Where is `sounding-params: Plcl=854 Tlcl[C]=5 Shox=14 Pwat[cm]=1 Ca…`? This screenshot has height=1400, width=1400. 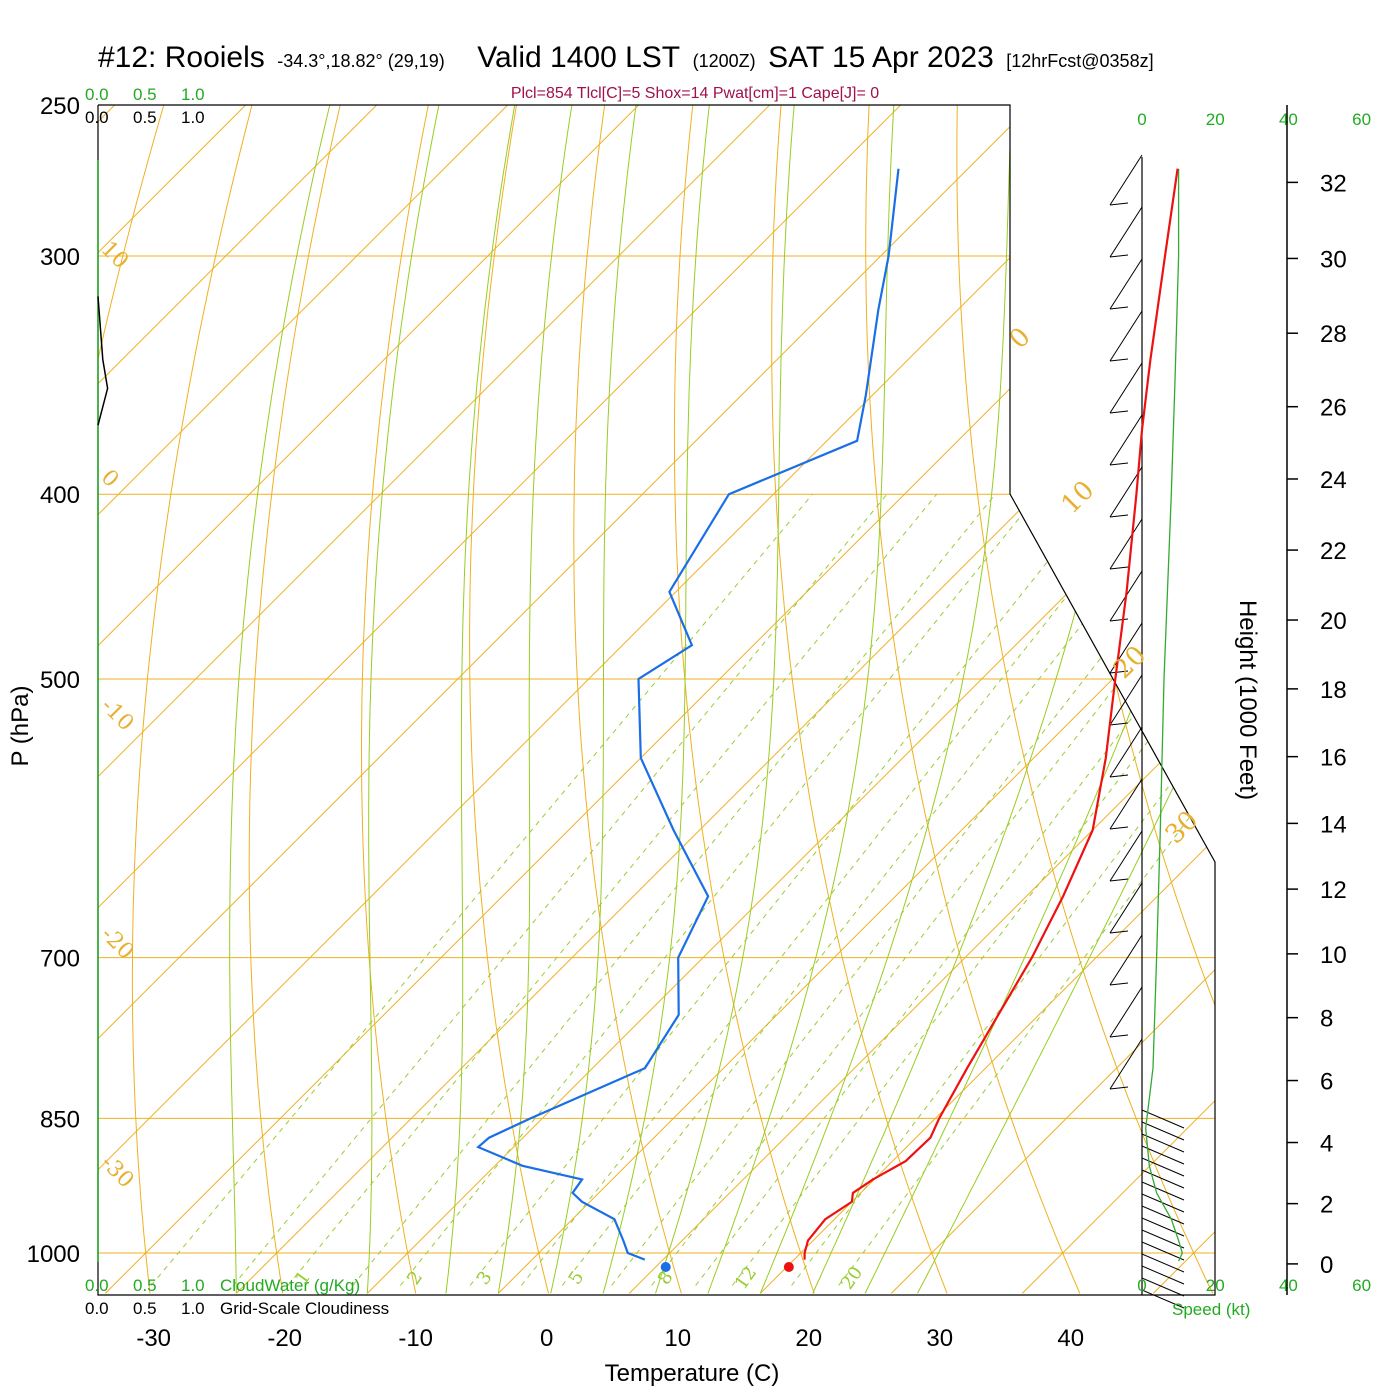 sounding-params: Plcl=854 Tlcl[C]=5 Shox=14 Pwat[cm]=1 Ca… is located at coordinates (695, 93).